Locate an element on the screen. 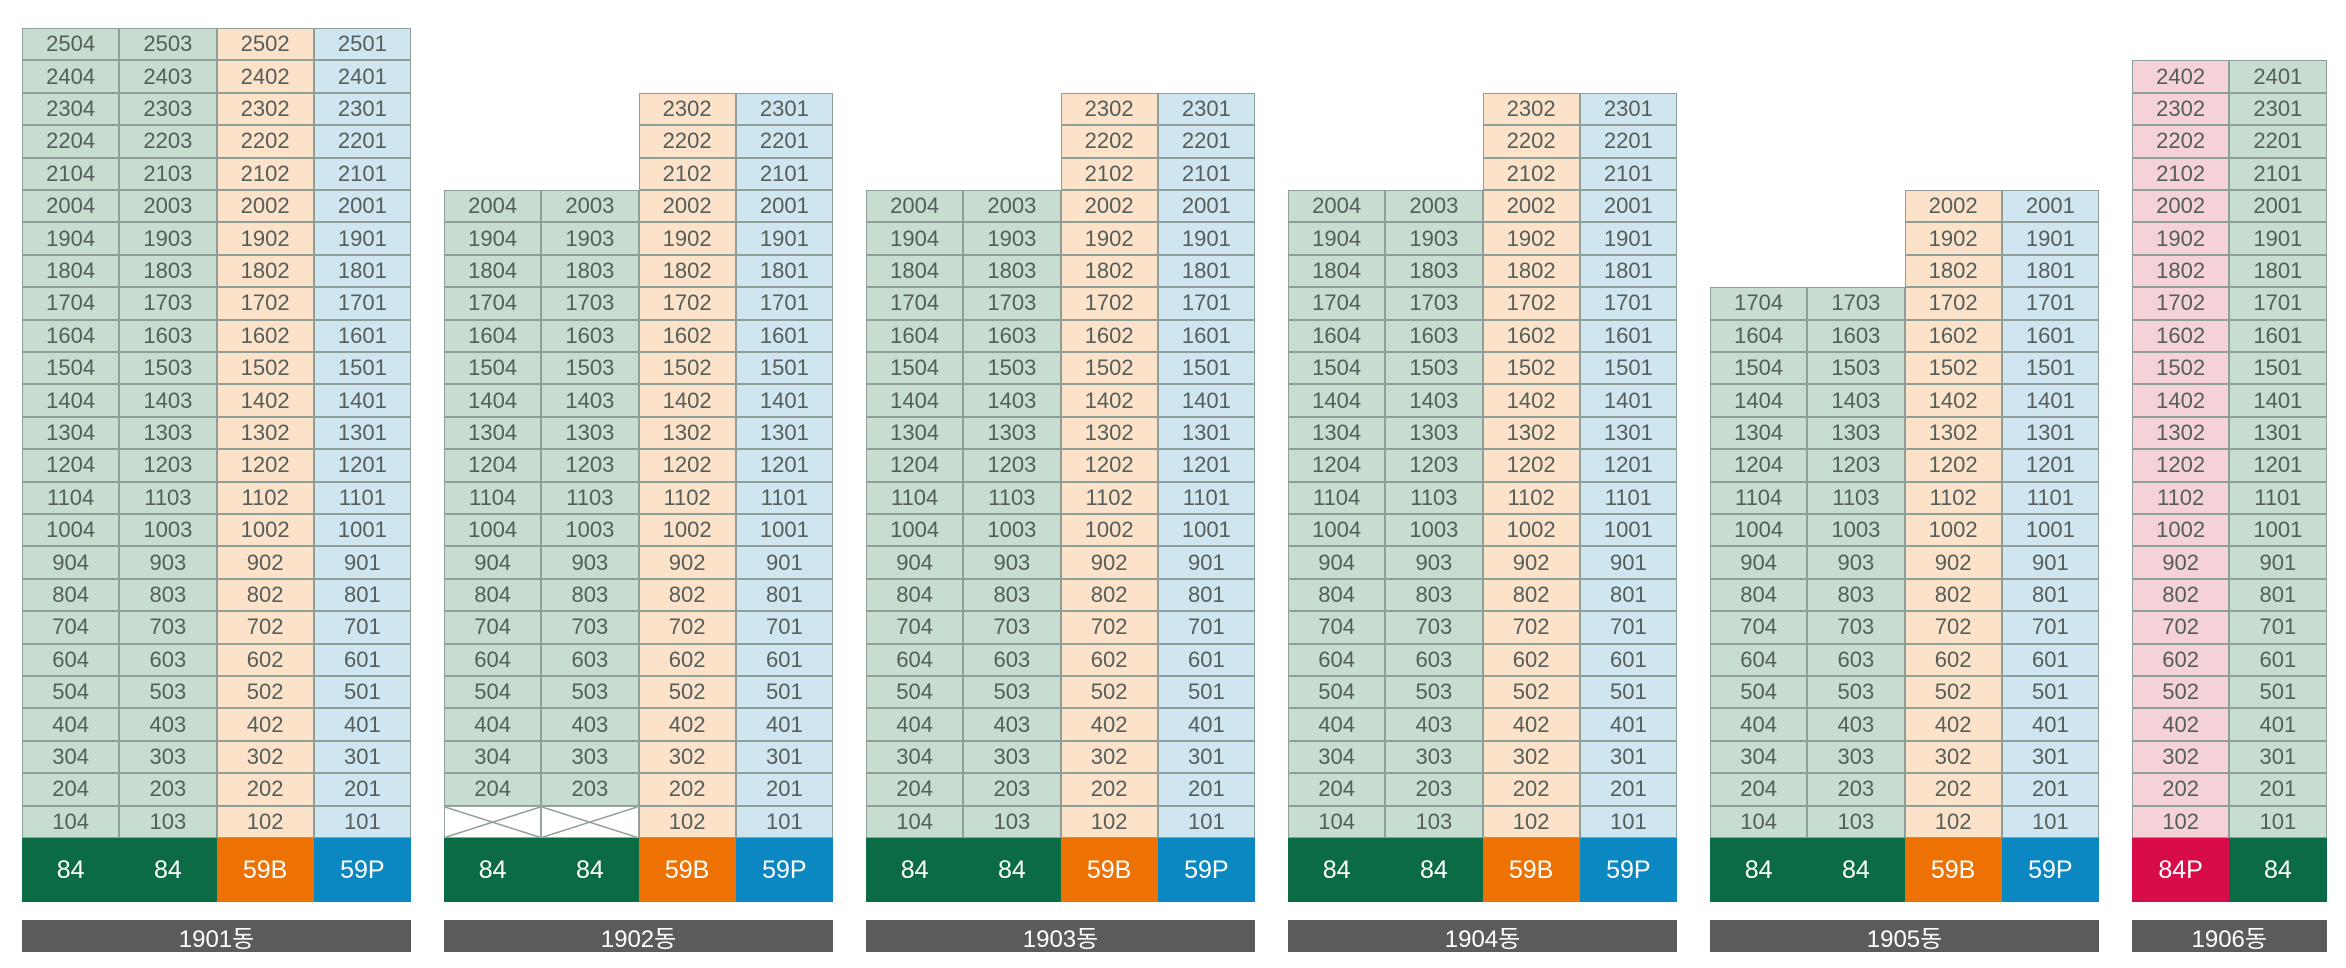 The image size is (2346, 968). unit-cell: 2402 is located at coordinates (2181, 76).